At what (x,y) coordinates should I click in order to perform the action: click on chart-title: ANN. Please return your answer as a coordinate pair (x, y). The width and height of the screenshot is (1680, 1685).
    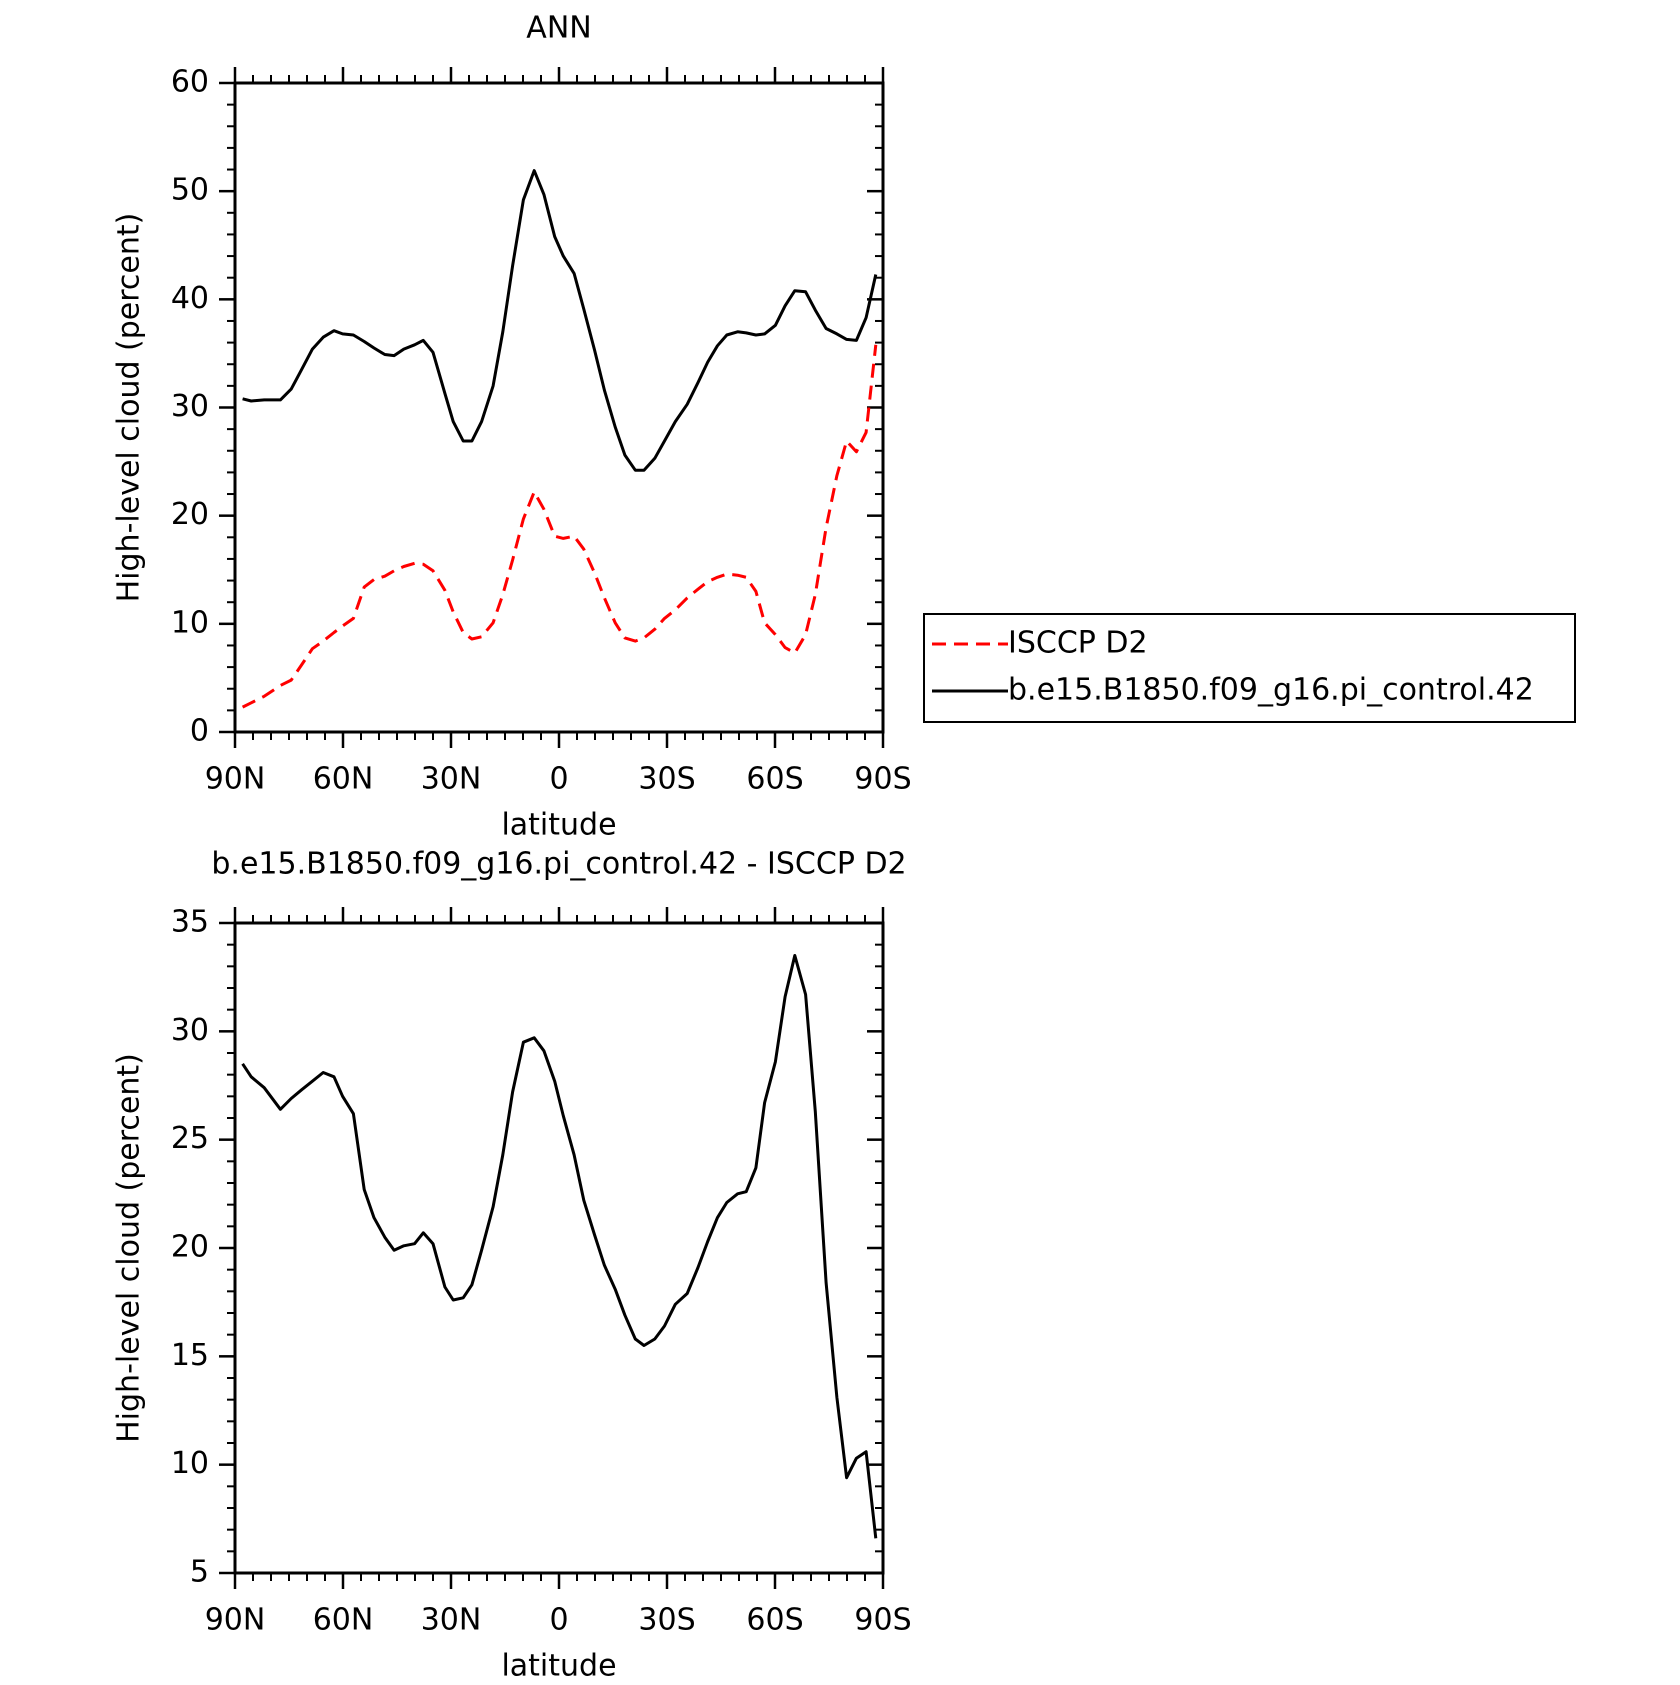
    Looking at the image, I should click on (558, 28).